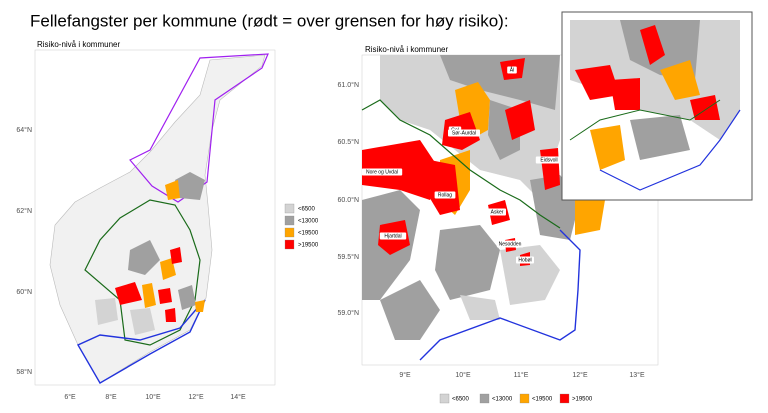 Image resolution: width=768 pixels, height=413 pixels. Describe the element at coordinates (348, 257) in the screenshot. I see `lat-label: 59.5°N` at that location.